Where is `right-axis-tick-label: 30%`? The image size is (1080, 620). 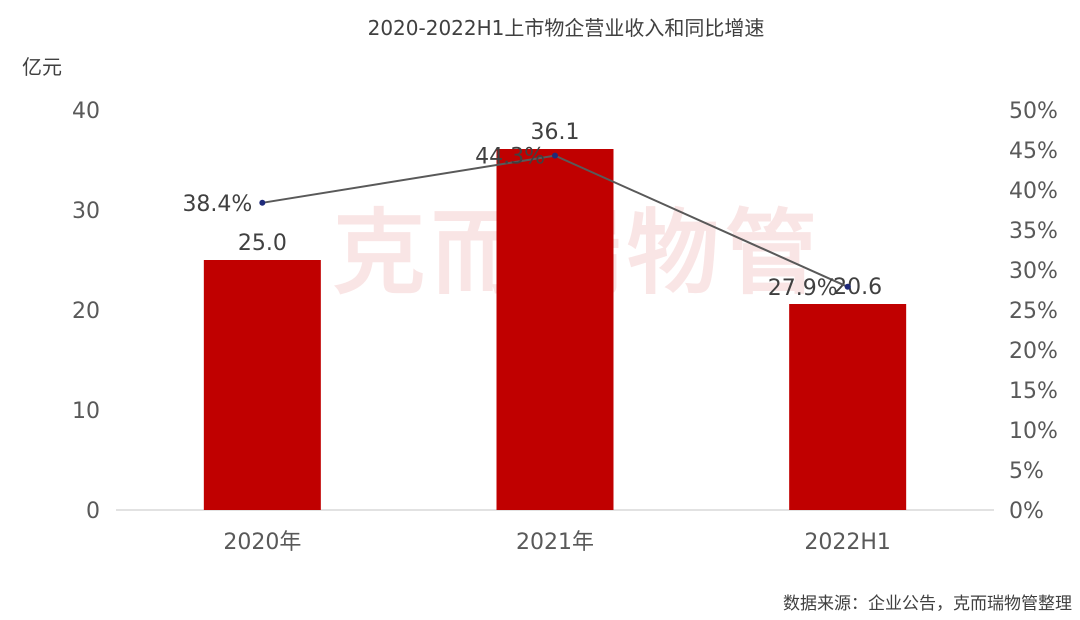 right-axis-tick-label: 30% is located at coordinates (1033, 271).